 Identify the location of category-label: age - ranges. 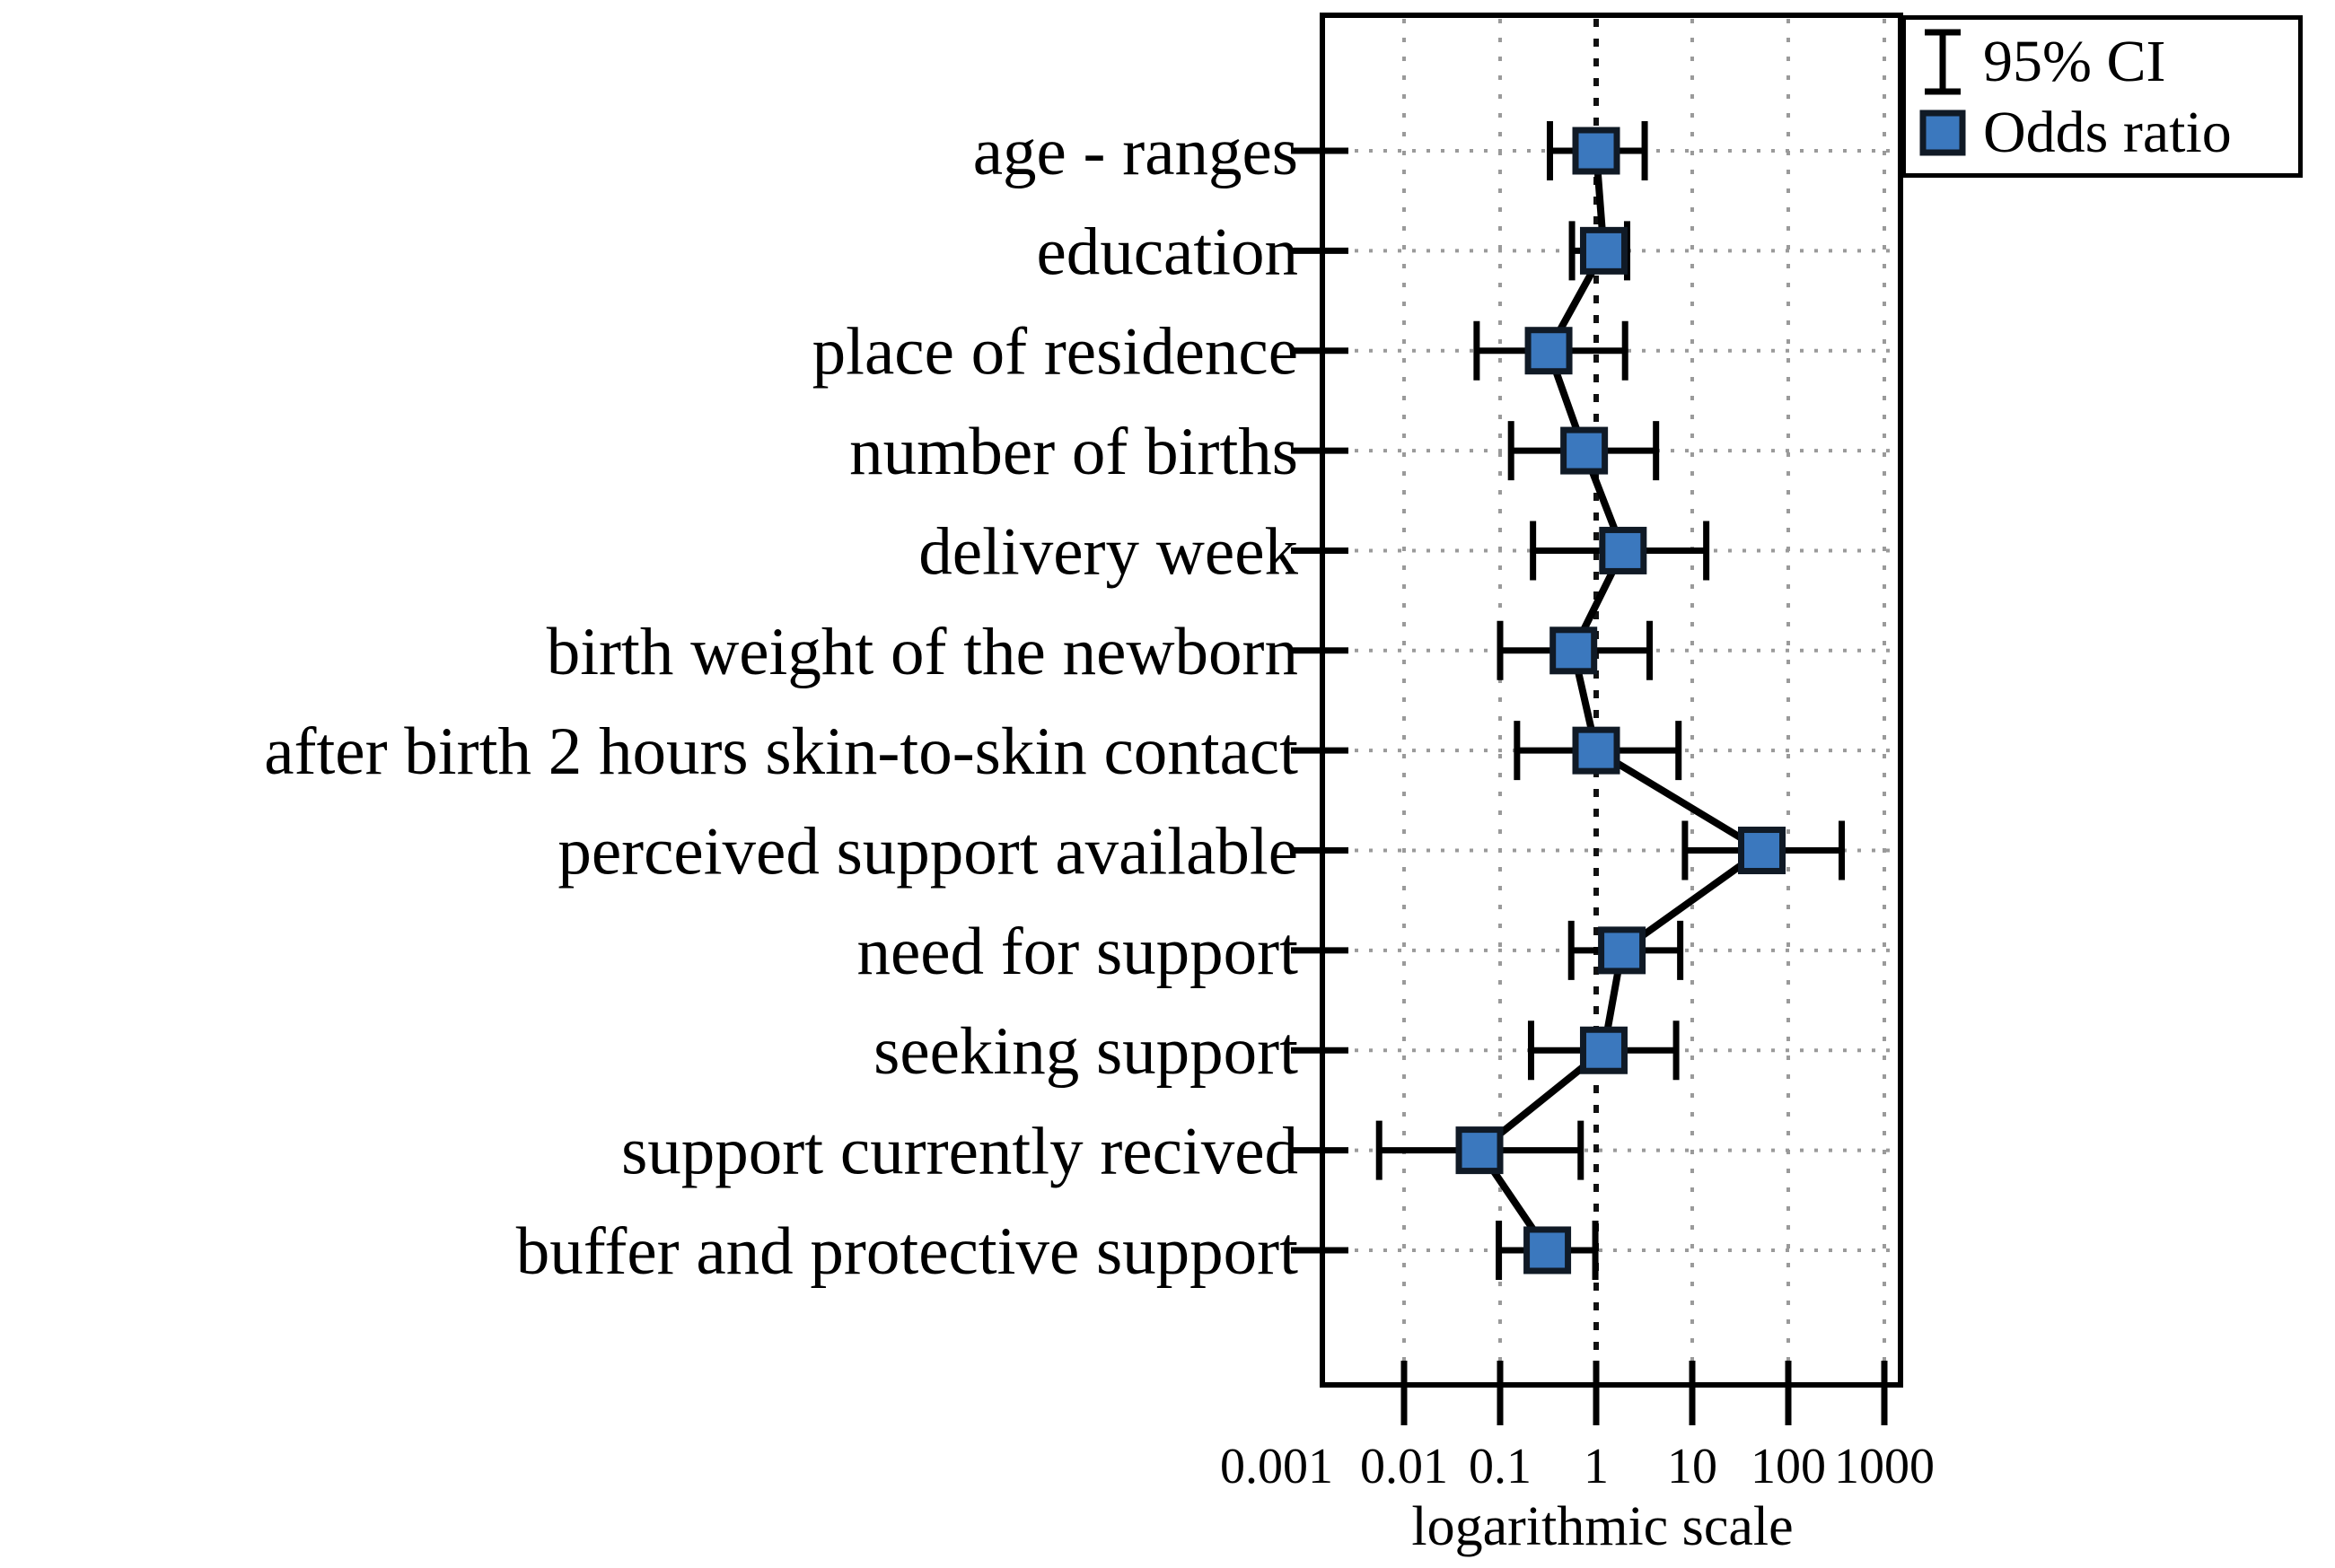
(1135, 152).